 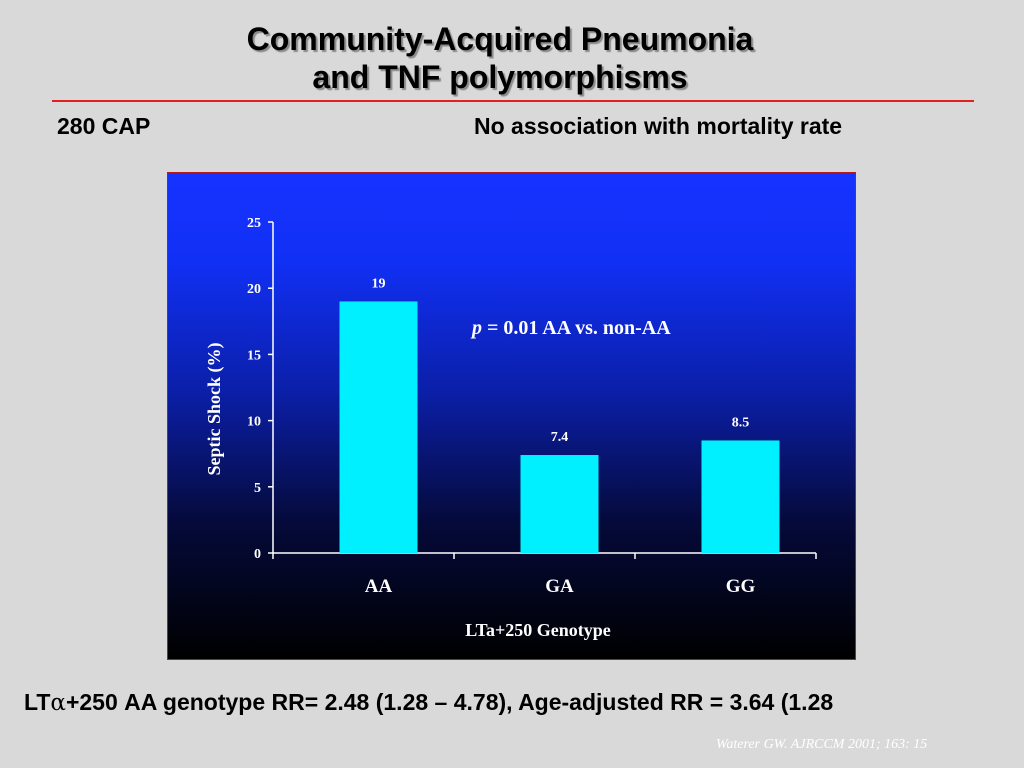 What do you see at coordinates (257, 554) in the screenshot?
I see `y-tick-label: 0` at bounding box center [257, 554].